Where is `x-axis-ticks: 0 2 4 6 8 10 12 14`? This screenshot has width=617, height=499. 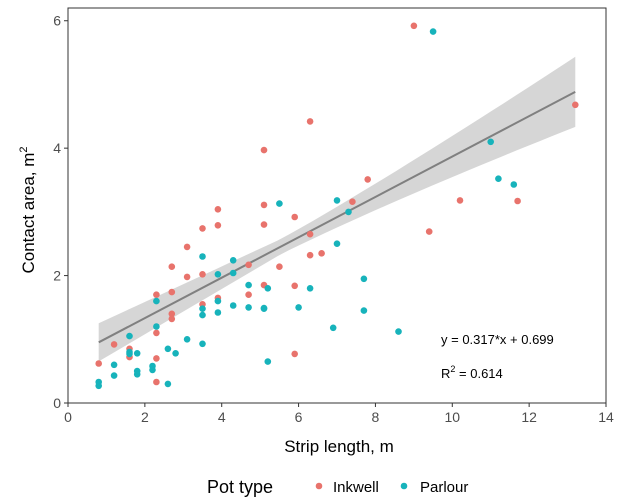 x-axis-ticks: 0 2 4 6 8 10 12 14 is located at coordinates (339, 414).